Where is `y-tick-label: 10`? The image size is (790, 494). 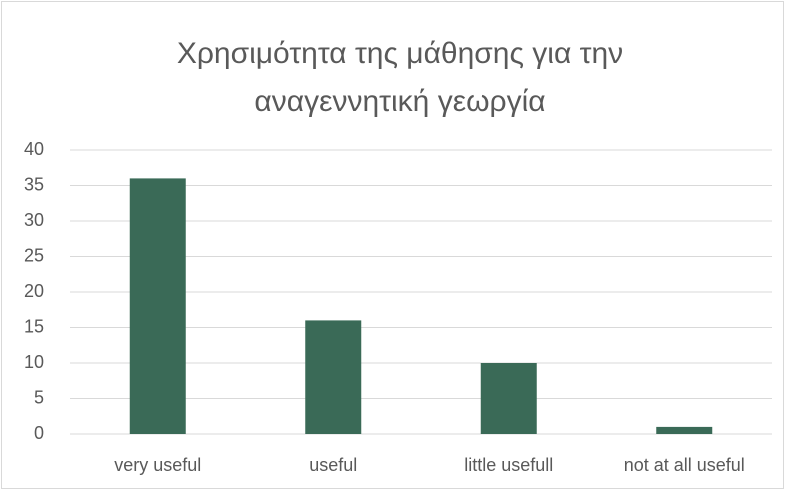 y-tick-label: 10 is located at coordinates (34, 362).